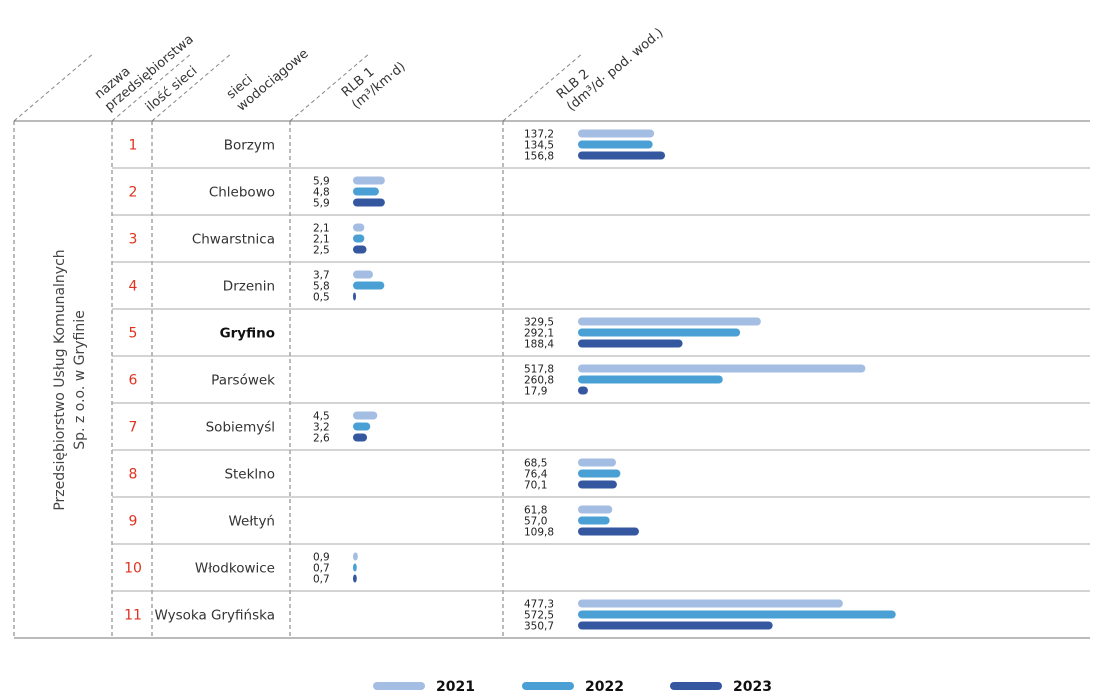  I want to click on network-name: Włodkowice, so click(235, 569).